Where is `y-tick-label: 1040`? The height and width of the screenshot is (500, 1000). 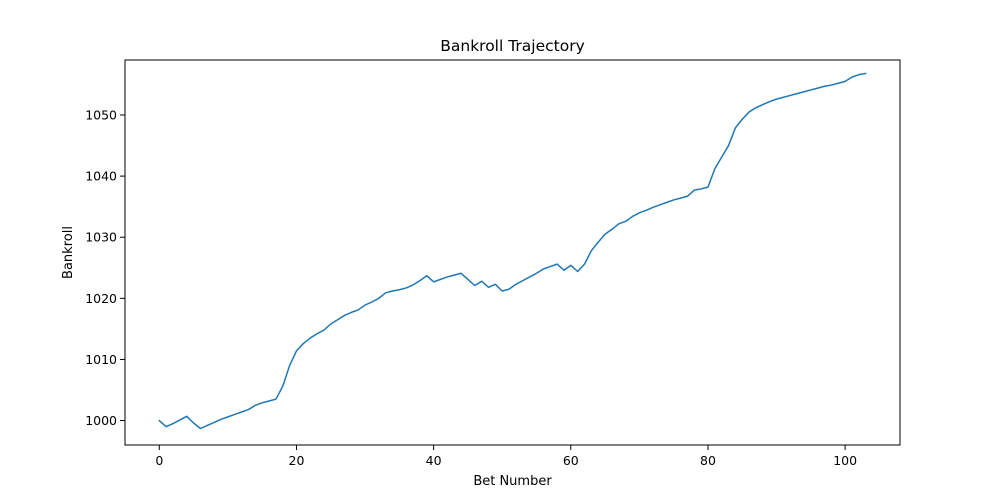 y-tick-label: 1040 is located at coordinates (101, 176).